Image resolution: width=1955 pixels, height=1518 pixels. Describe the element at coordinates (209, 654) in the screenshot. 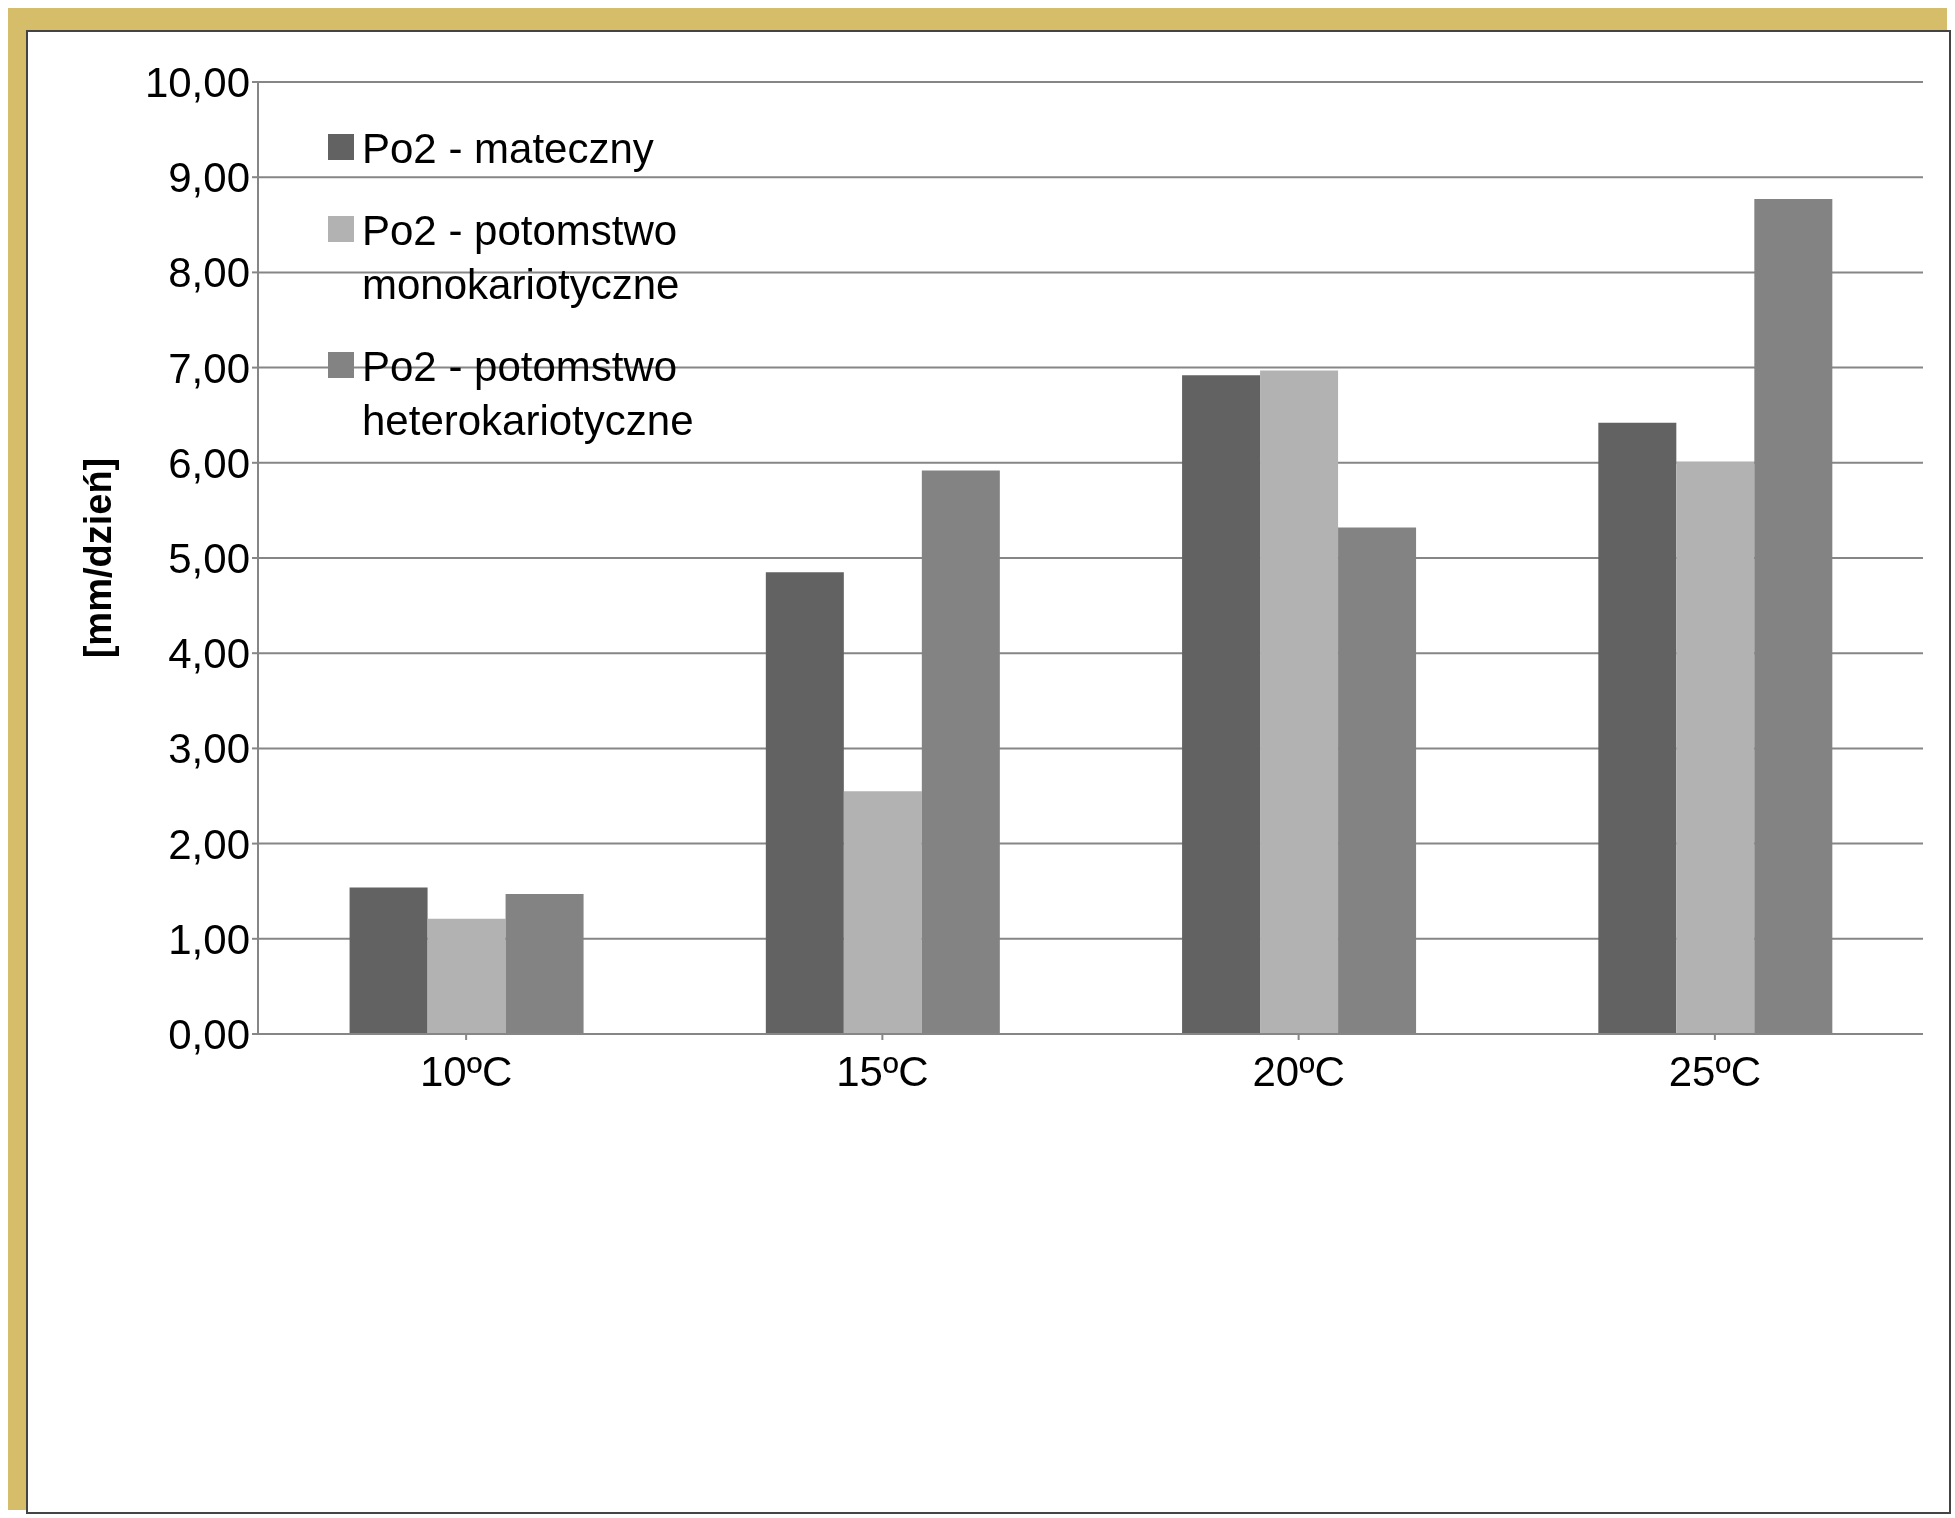

I see `y-tick-label: 4,00` at that location.